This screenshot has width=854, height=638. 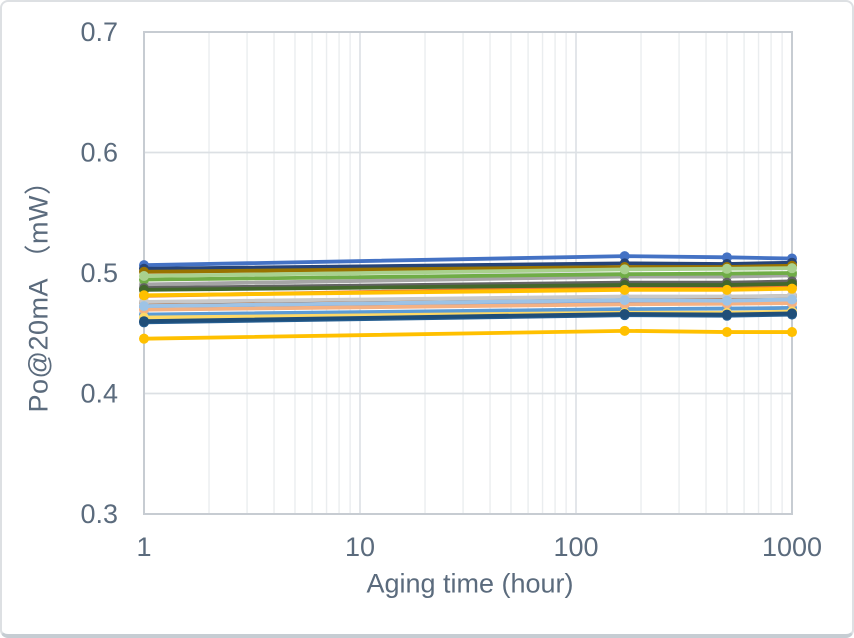 What do you see at coordinates (792, 547) in the screenshot?
I see `x-tick-label: 1000` at bounding box center [792, 547].